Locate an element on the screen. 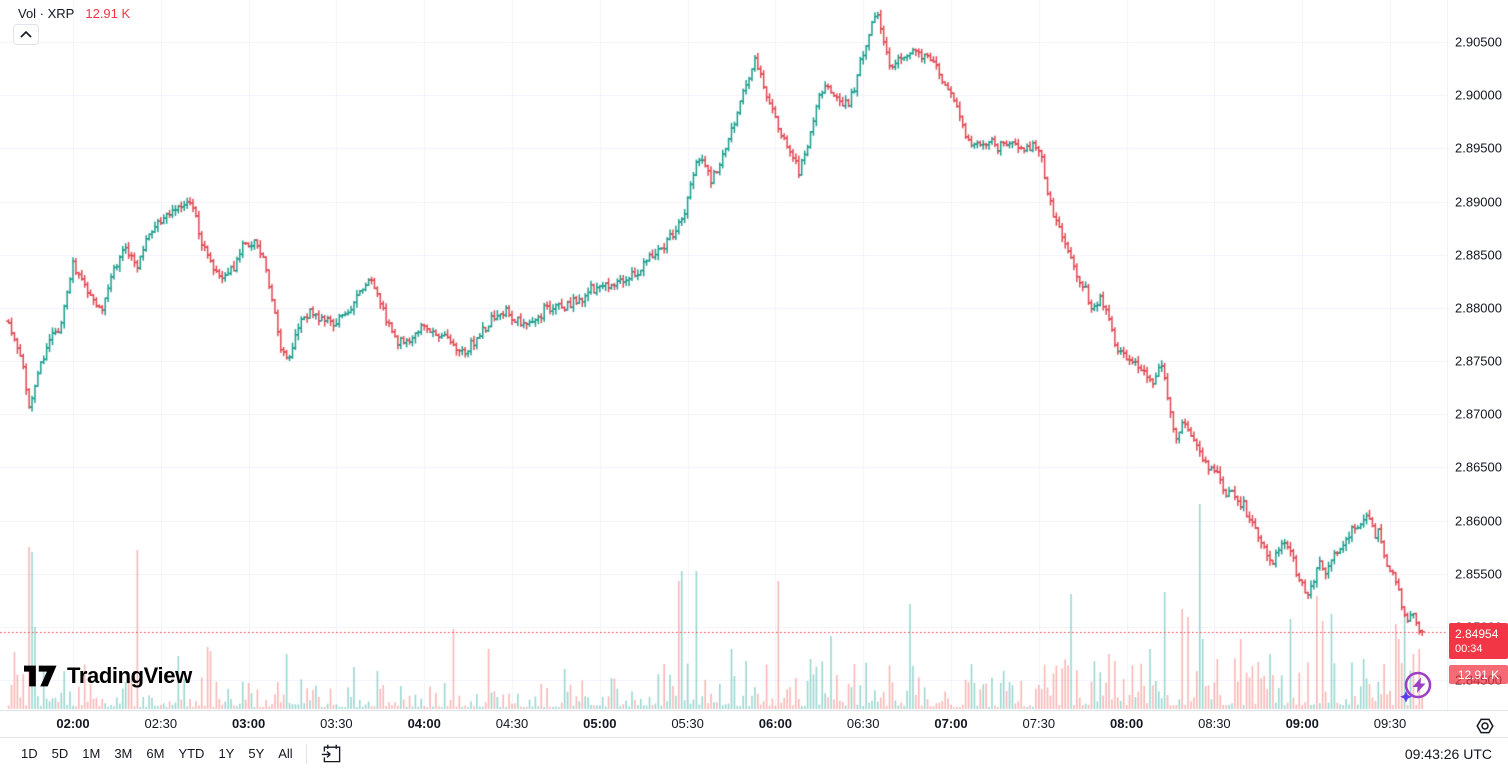 The image size is (1508, 769). axis-settings-button is located at coordinates (1485, 727).